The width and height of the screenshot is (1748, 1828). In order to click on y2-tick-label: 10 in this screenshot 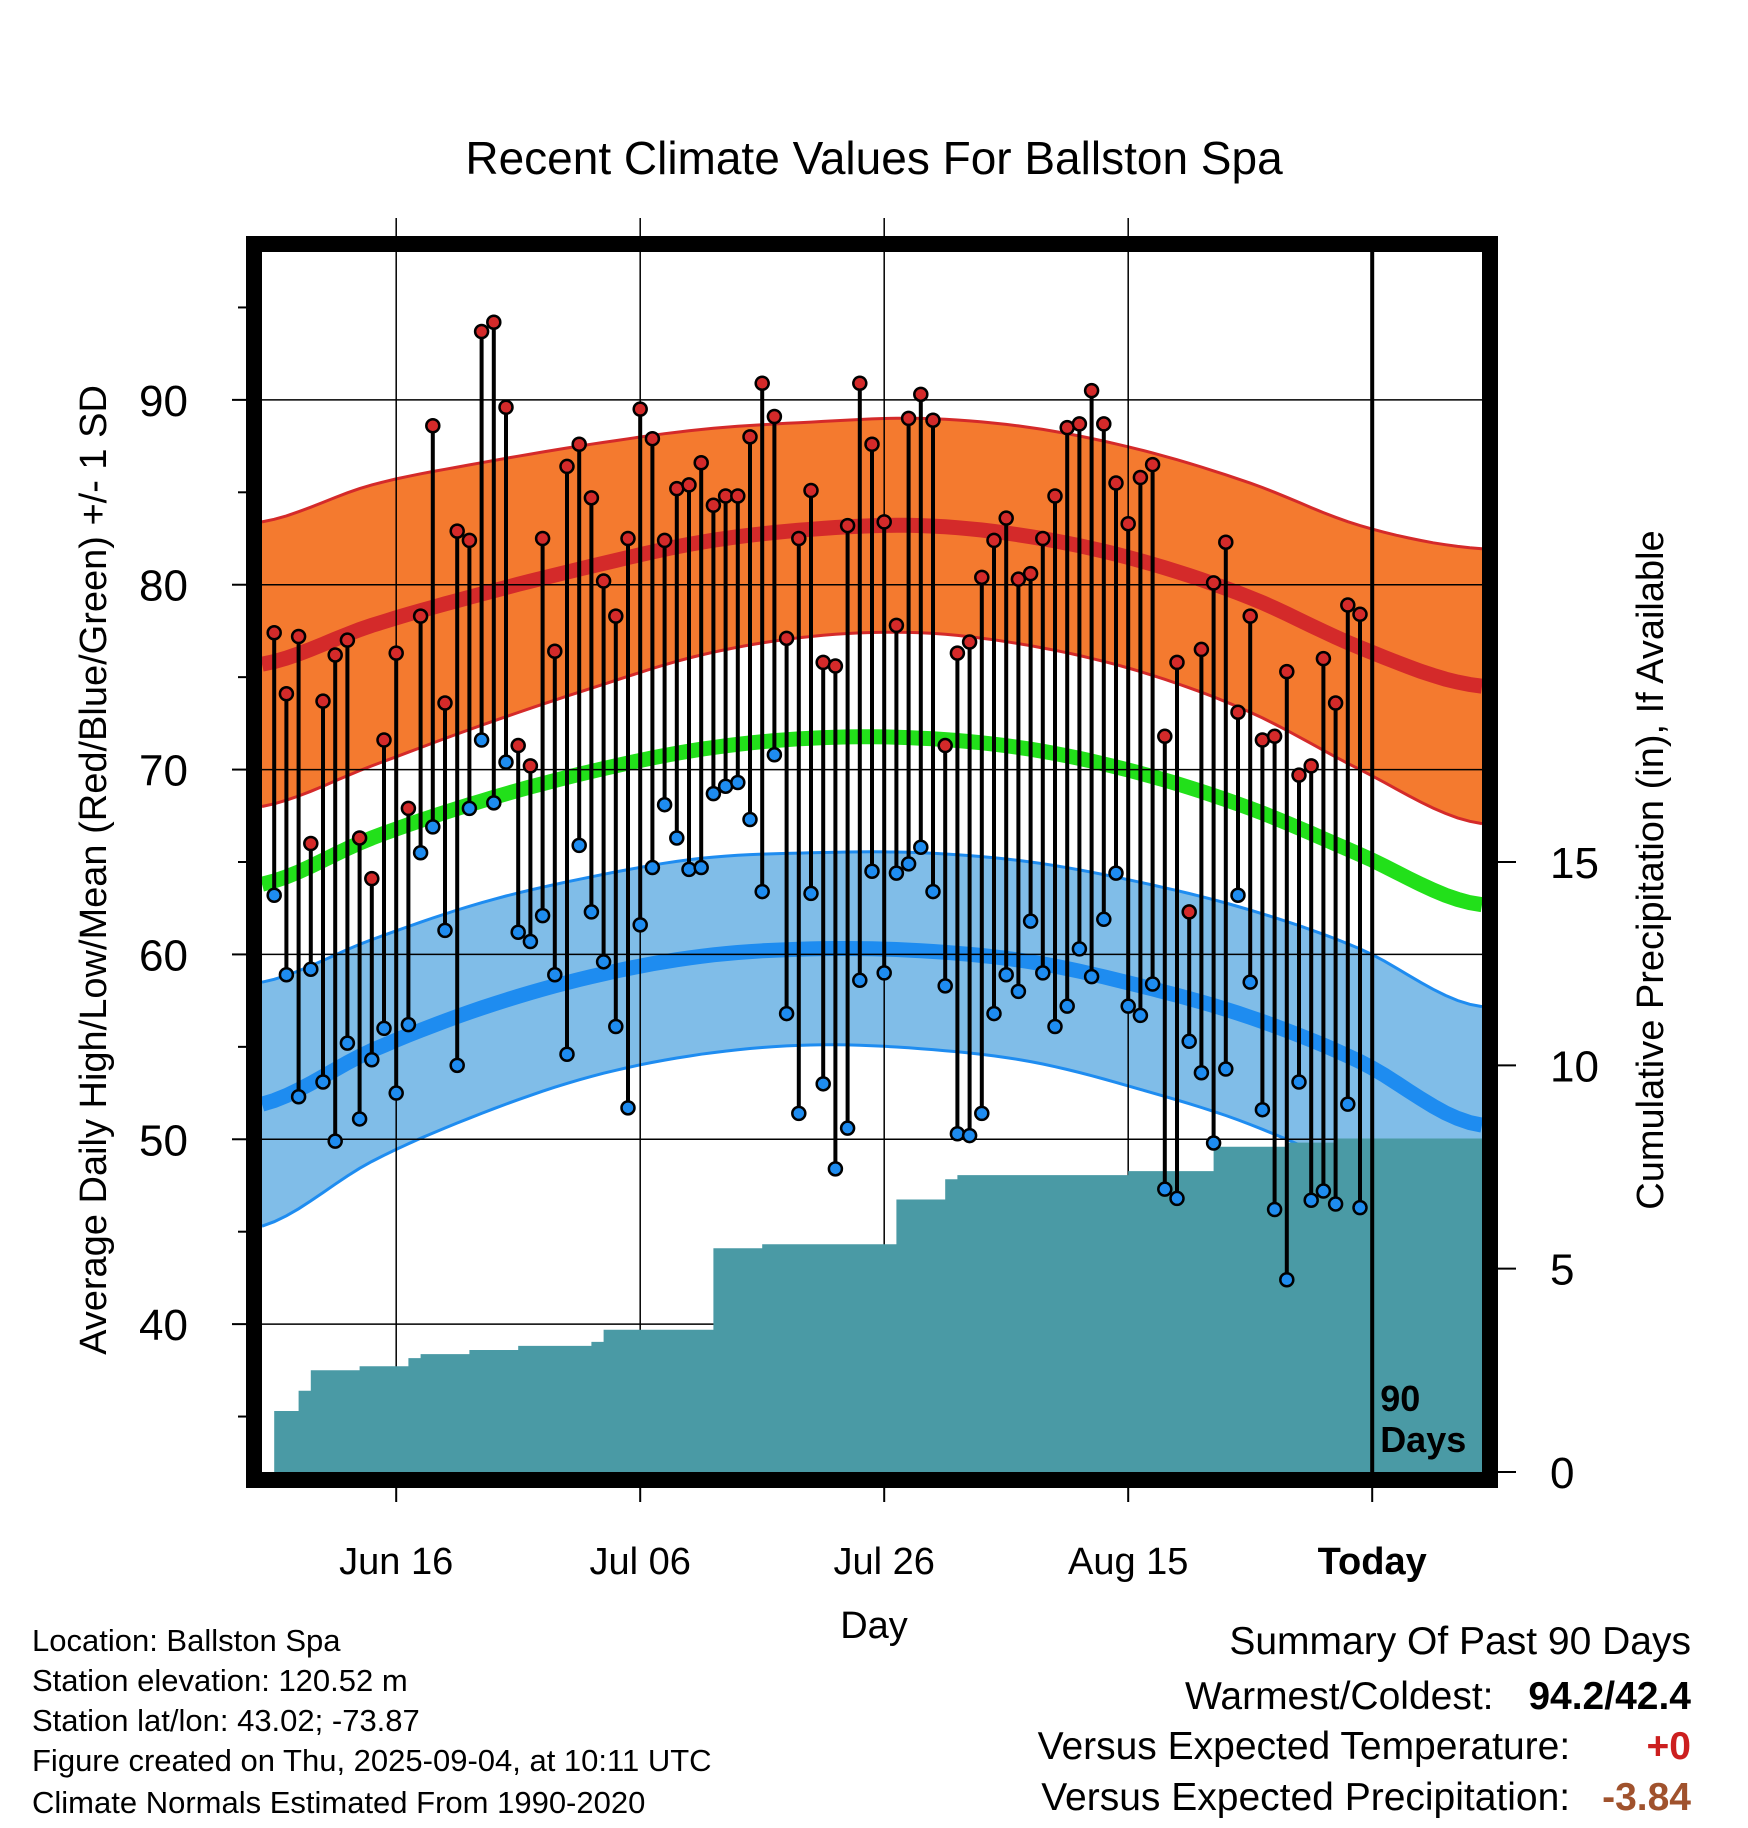, I will do `click(1574, 1066)`.